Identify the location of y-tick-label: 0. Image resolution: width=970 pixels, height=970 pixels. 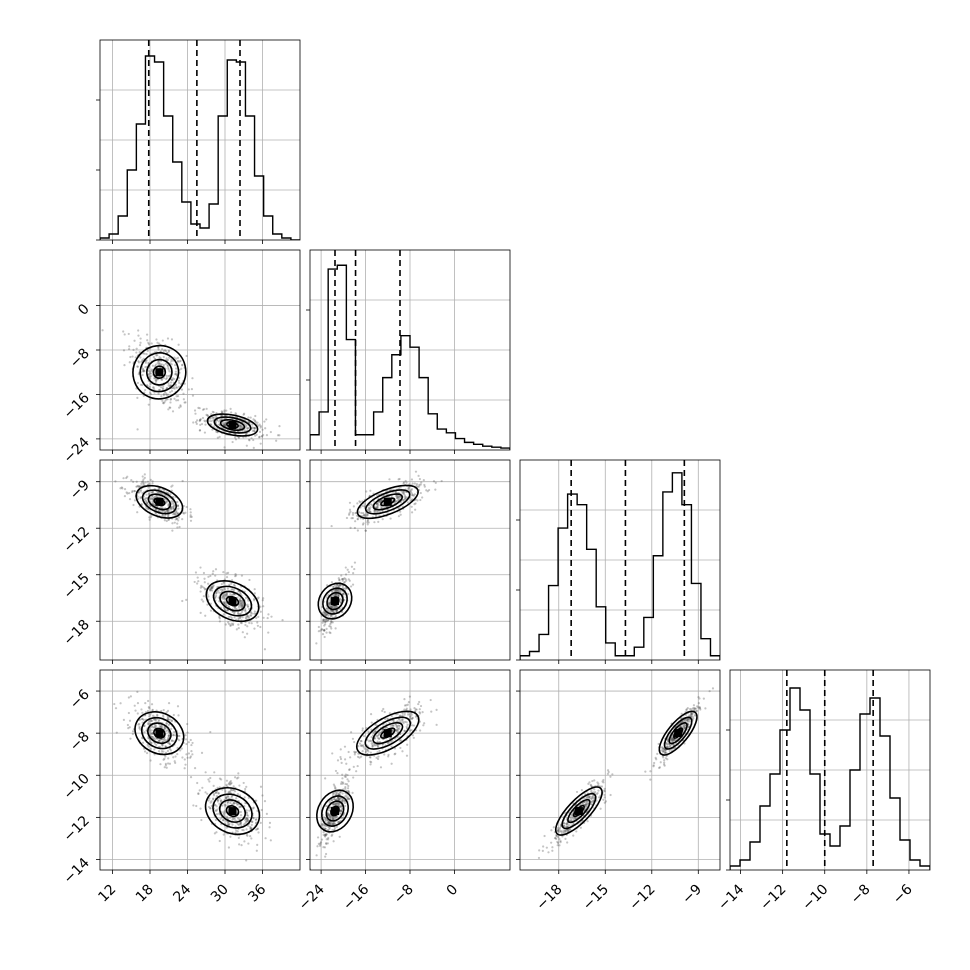
(84, 310).